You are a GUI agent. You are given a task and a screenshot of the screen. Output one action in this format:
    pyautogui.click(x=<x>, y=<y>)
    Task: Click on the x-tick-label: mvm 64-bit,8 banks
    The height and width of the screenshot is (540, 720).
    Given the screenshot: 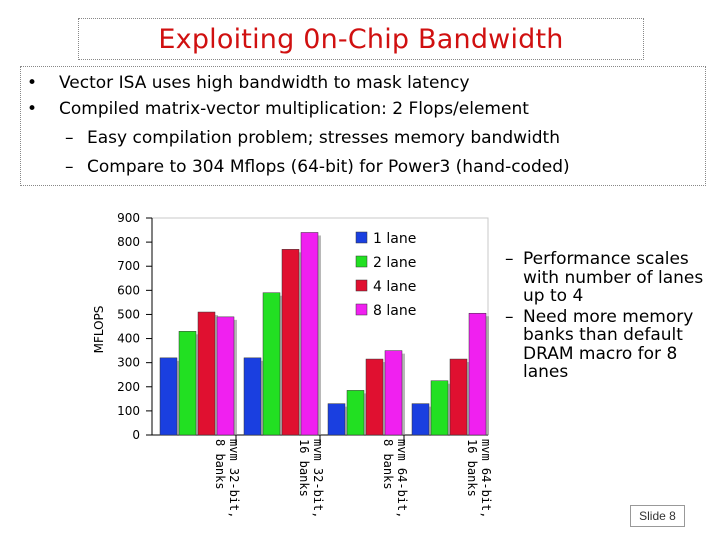 What is the action you would take?
    pyautogui.click(x=395, y=478)
    